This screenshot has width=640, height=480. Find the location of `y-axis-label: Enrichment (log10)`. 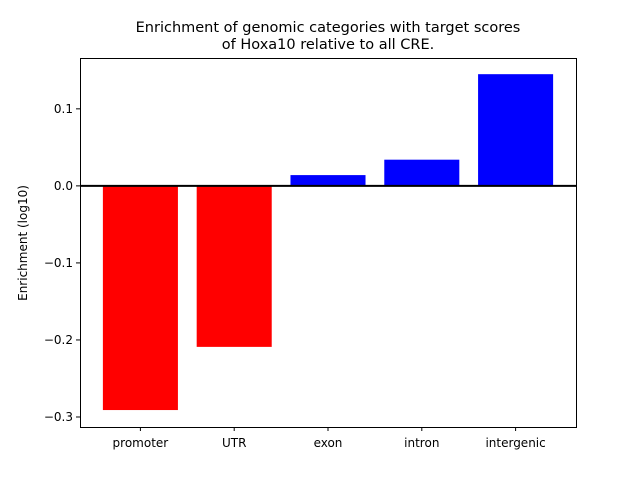

y-axis-label: Enrichment (log10) is located at coordinates (23, 243).